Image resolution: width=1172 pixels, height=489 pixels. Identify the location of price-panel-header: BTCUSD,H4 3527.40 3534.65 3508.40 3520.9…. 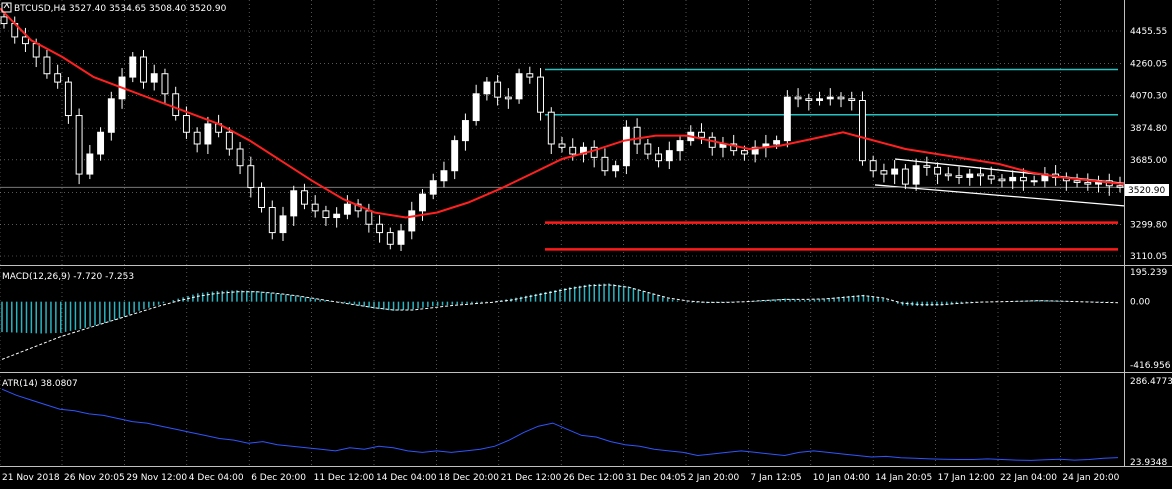
(120, 9).